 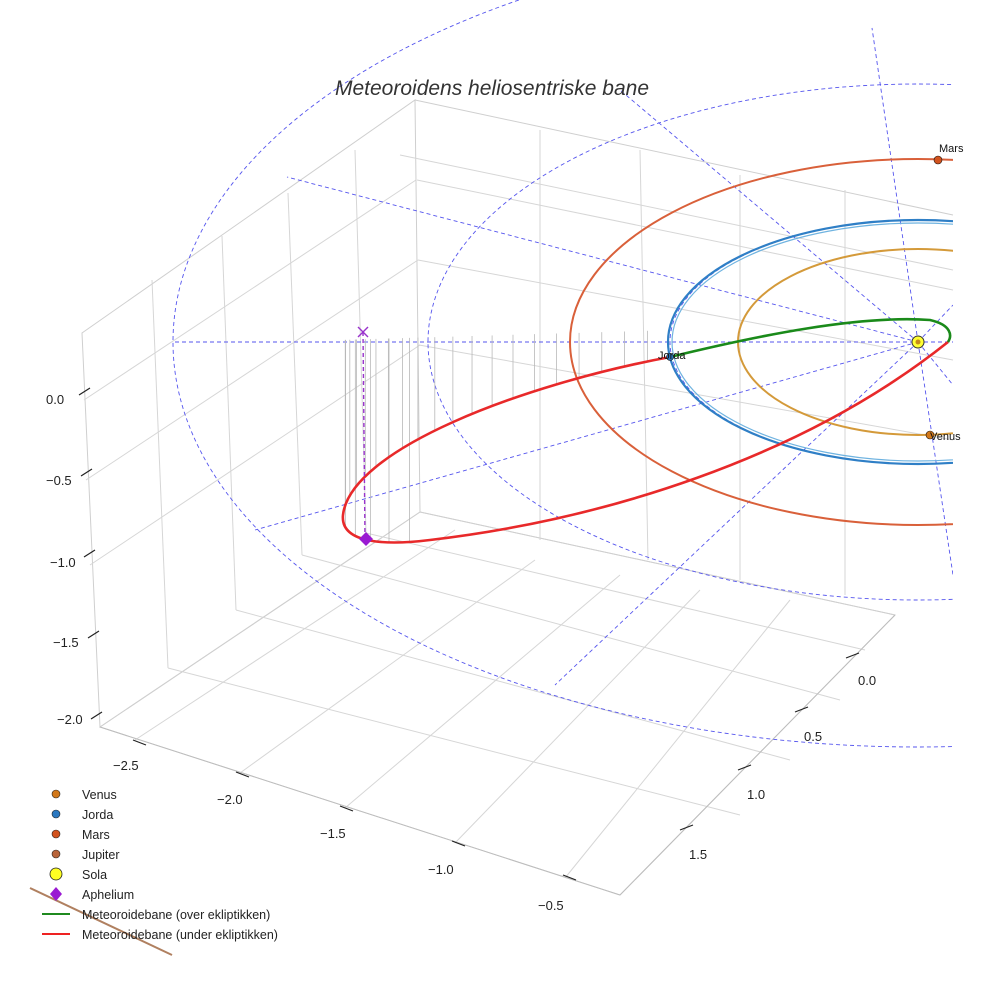 What do you see at coordinates (951, 149) in the screenshot?
I see `planet-label-mars: Mars` at bounding box center [951, 149].